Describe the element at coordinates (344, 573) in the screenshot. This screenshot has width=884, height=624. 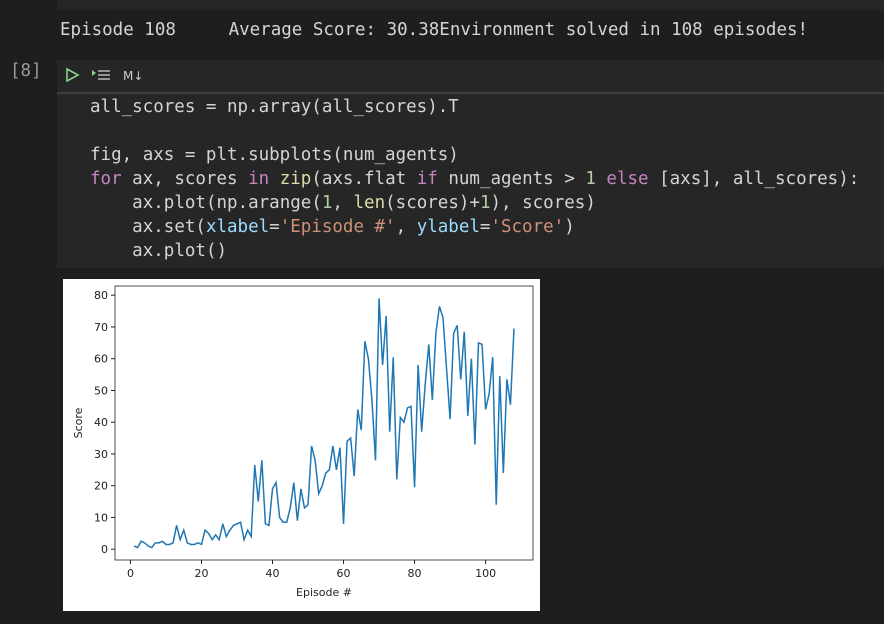
I see `x-tick-label: 60` at that location.